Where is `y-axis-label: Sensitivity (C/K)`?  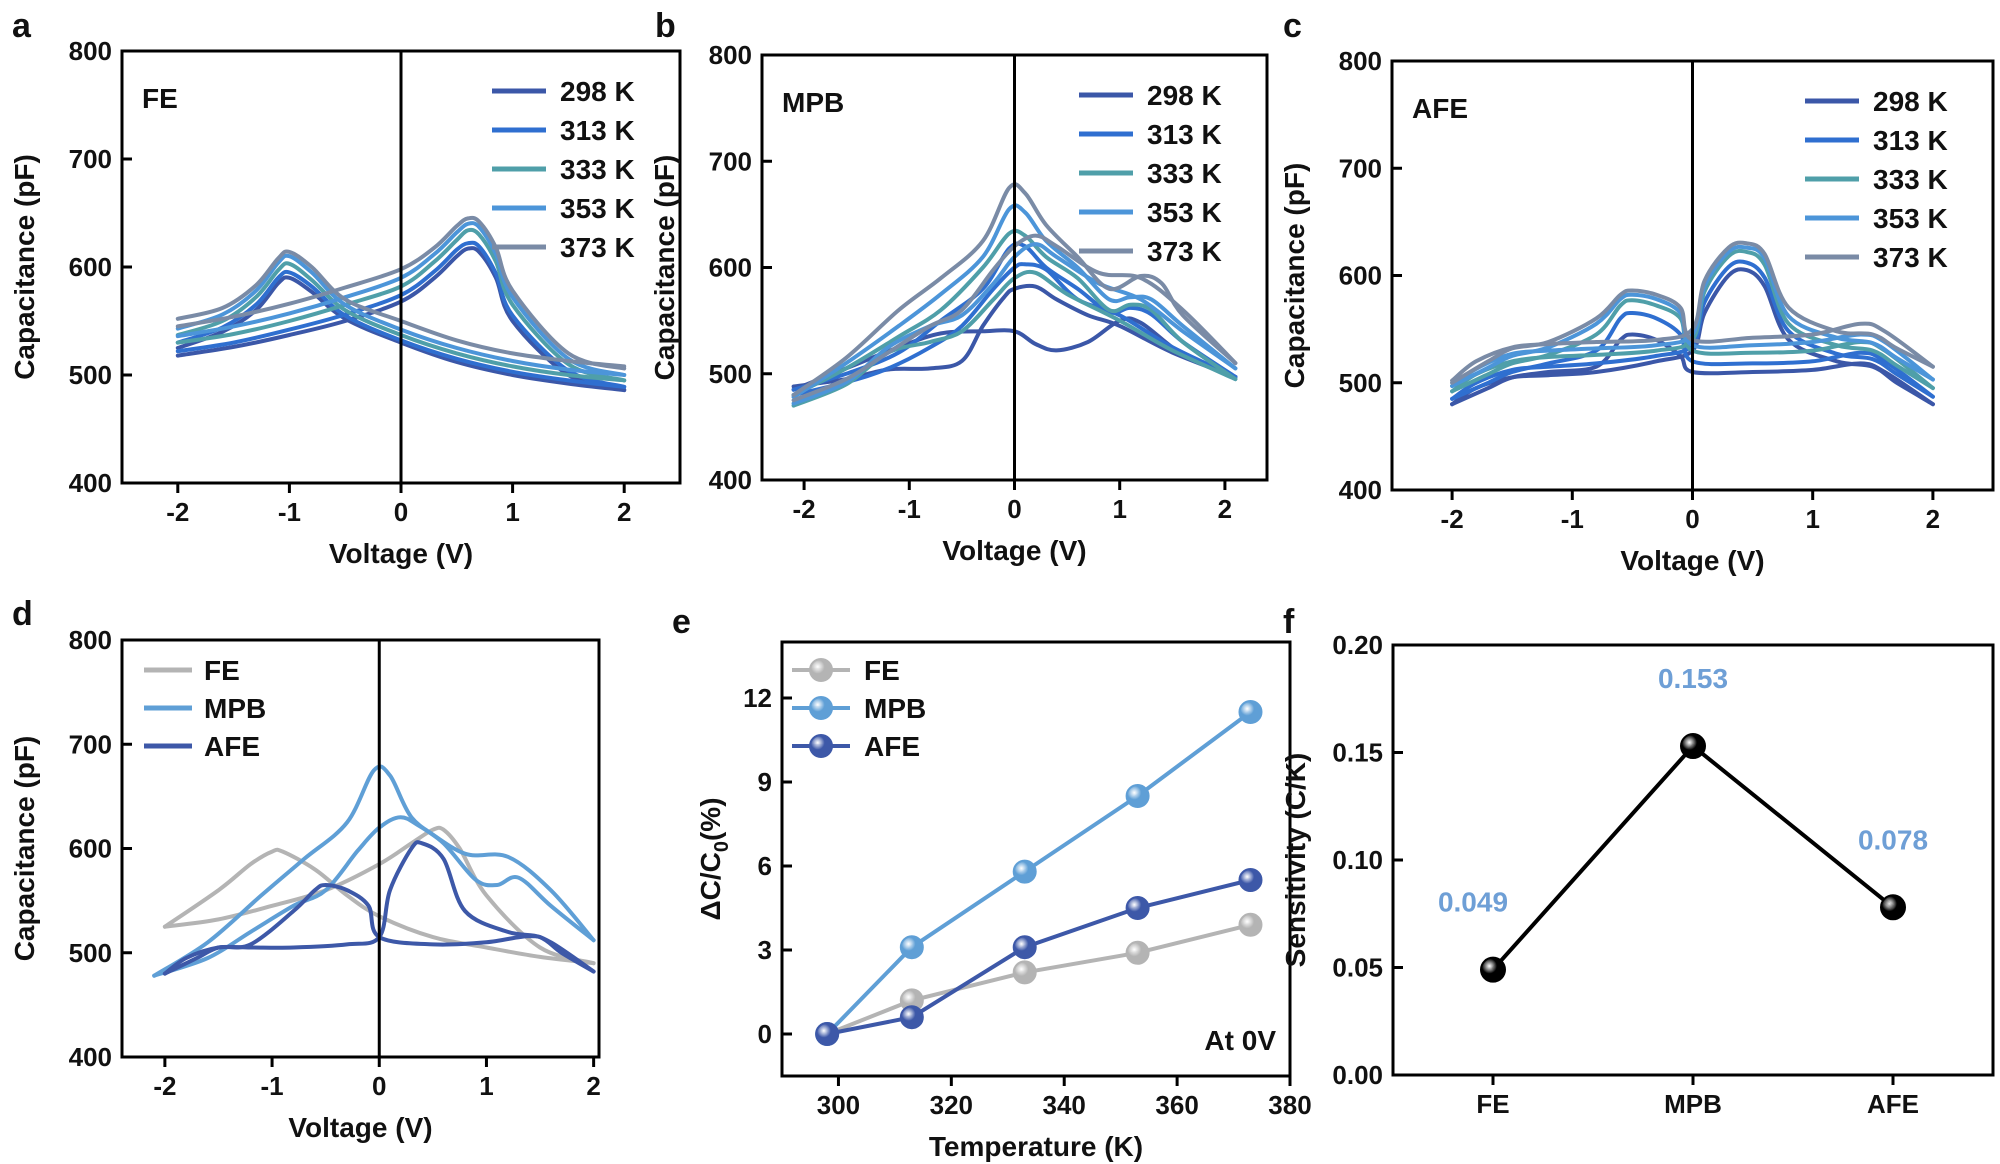
y-axis-label: Sensitivity (C/K) is located at coordinates (1295, 860).